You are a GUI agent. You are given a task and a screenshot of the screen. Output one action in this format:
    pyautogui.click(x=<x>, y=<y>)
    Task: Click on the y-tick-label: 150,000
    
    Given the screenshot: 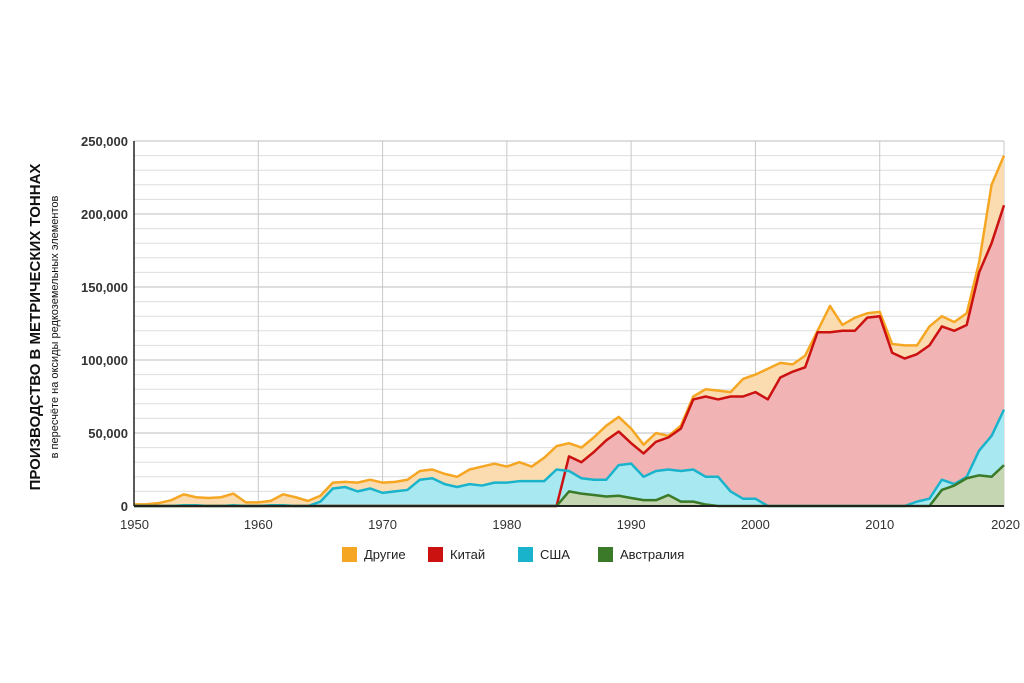 What is the action you would take?
    pyautogui.click(x=104, y=287)
    